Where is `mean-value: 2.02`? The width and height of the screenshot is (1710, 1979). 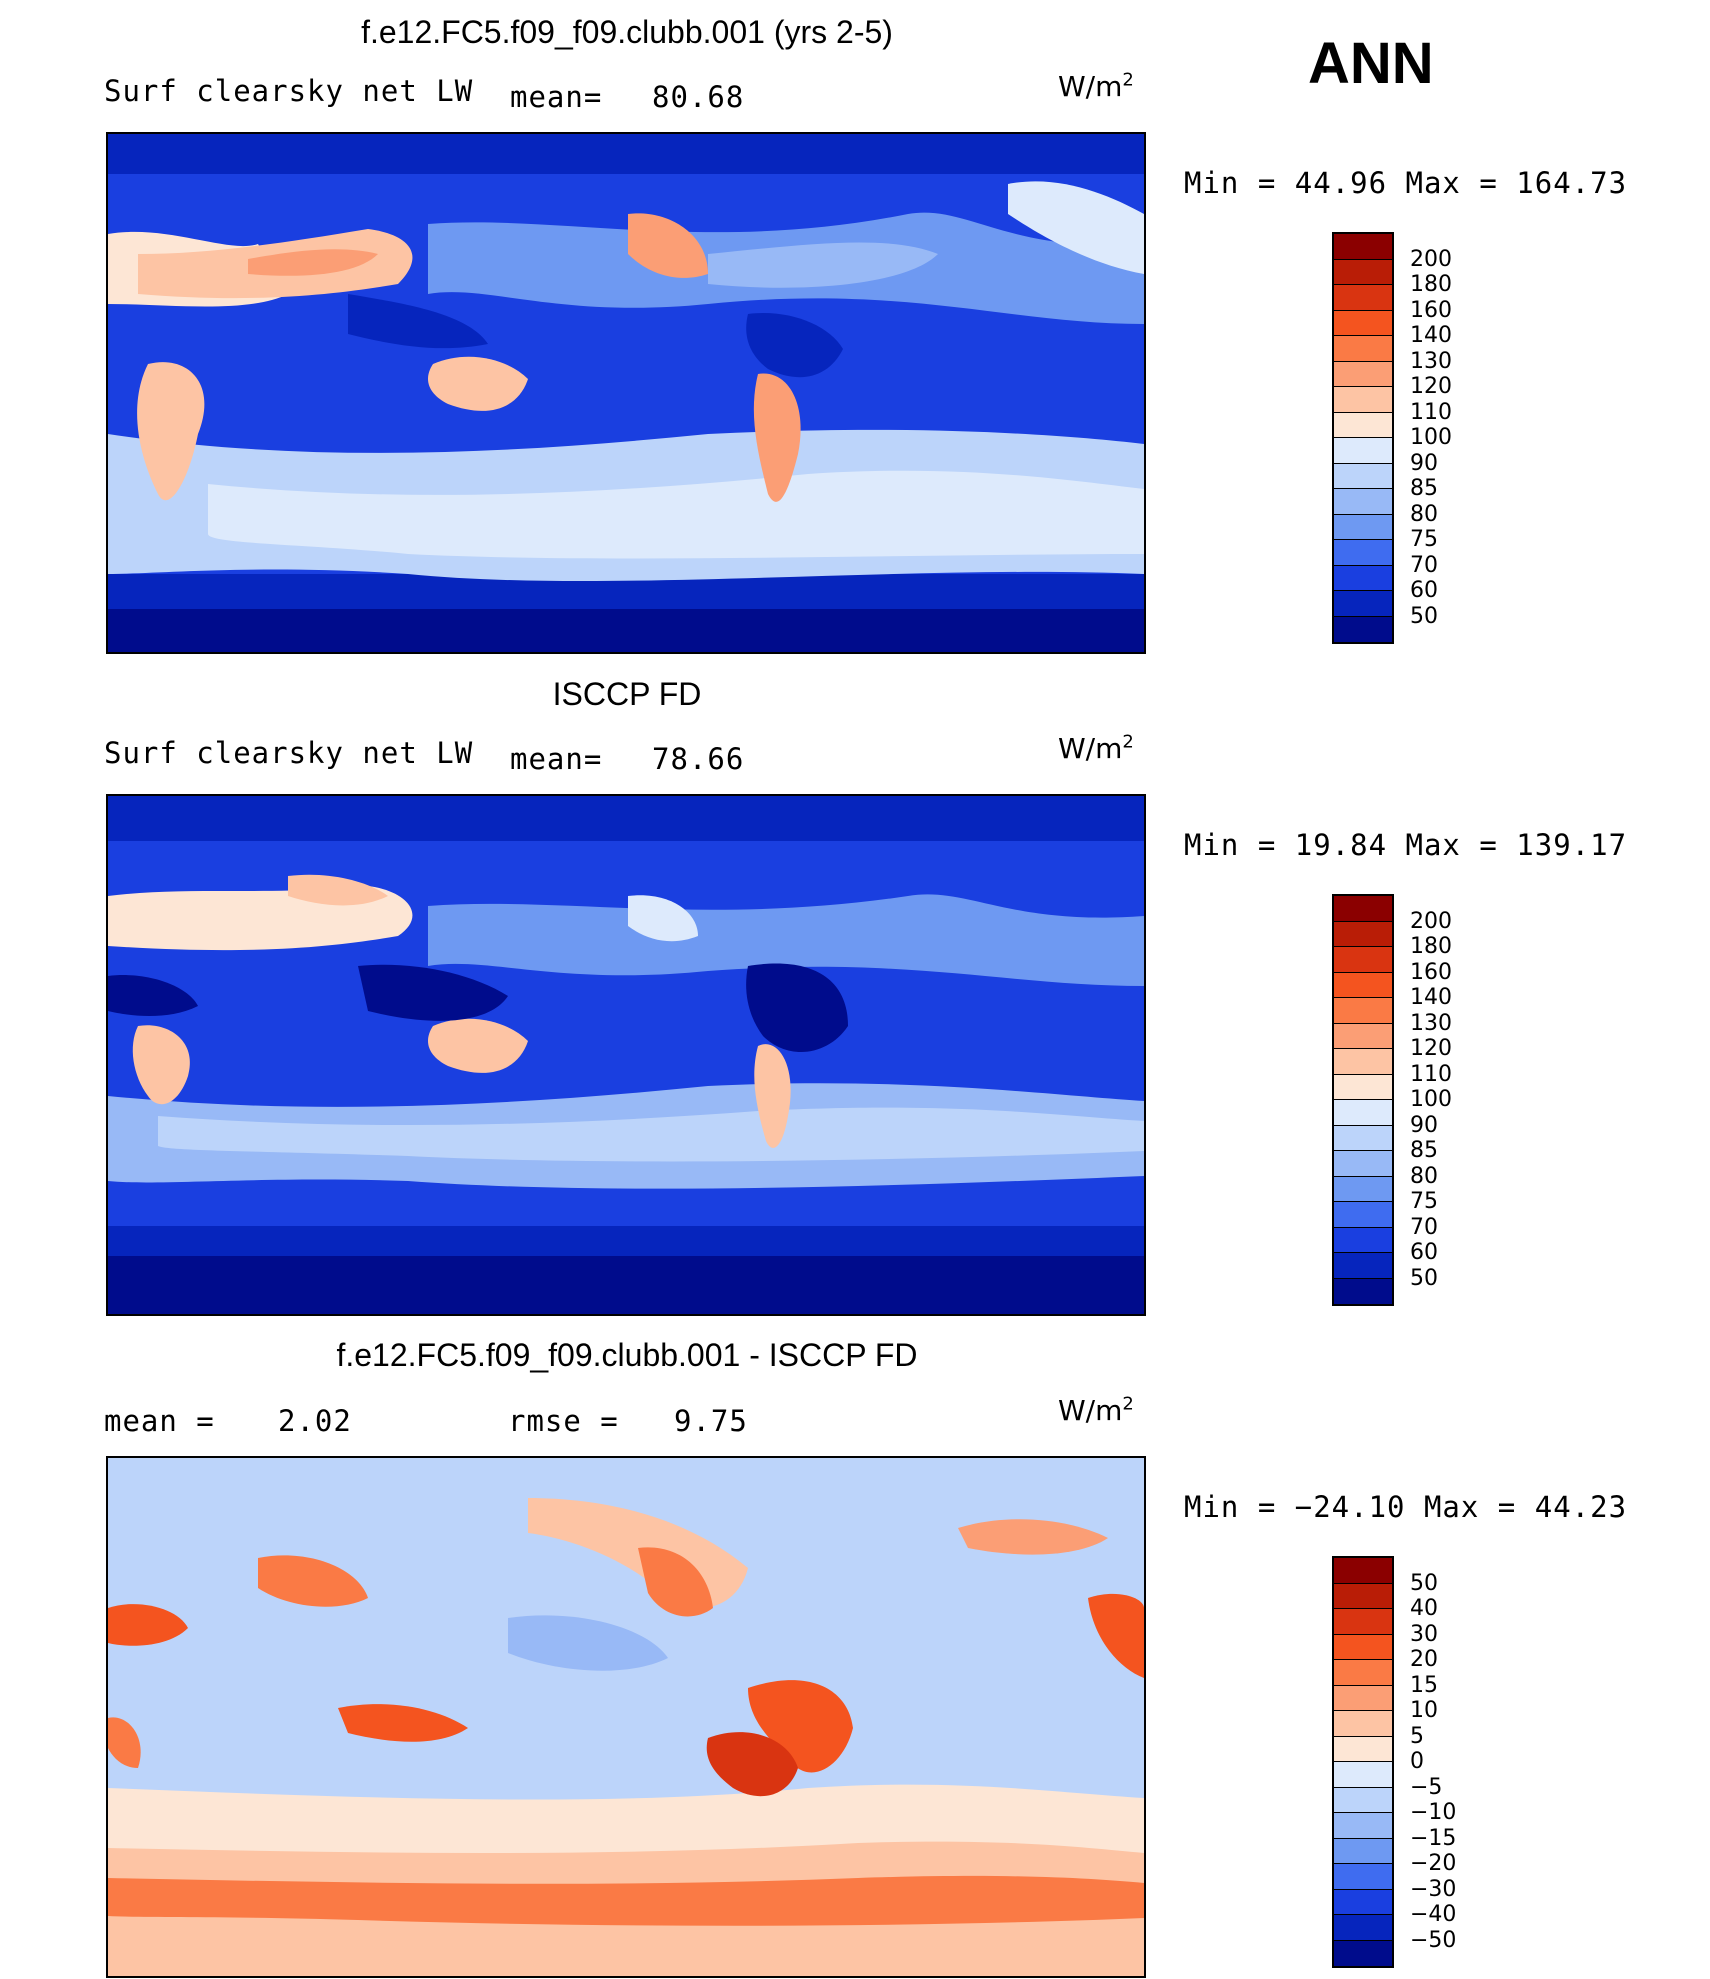 mean-value: 2.02 is located at coordinates (315, 1421).